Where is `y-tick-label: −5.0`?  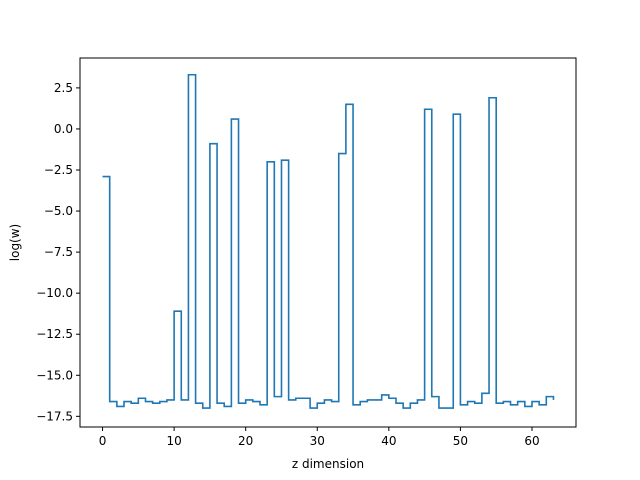 y-tick-label: −5.0 is located at coordinates (58, 211).